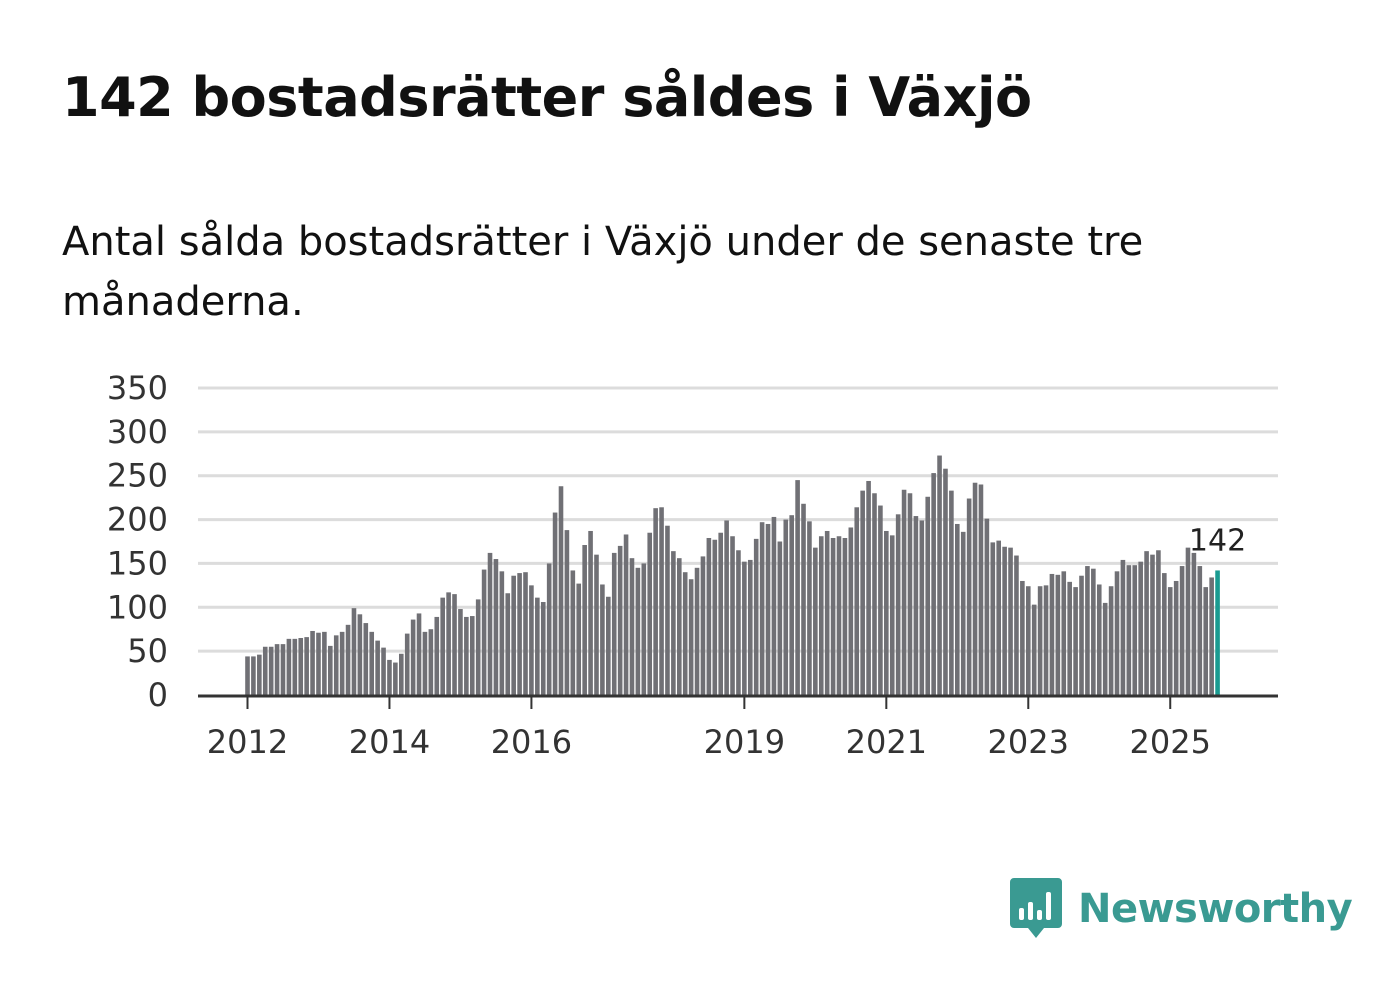  I want to click on x-tick-label: 2023, so click(1028, 742).